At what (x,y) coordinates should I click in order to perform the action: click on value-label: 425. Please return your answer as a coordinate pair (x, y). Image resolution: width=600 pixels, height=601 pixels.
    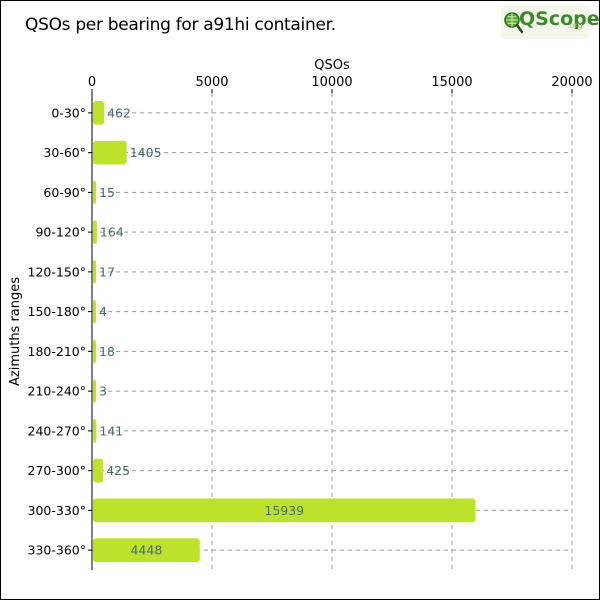
    Looking at the image, I should click on (118, 470).